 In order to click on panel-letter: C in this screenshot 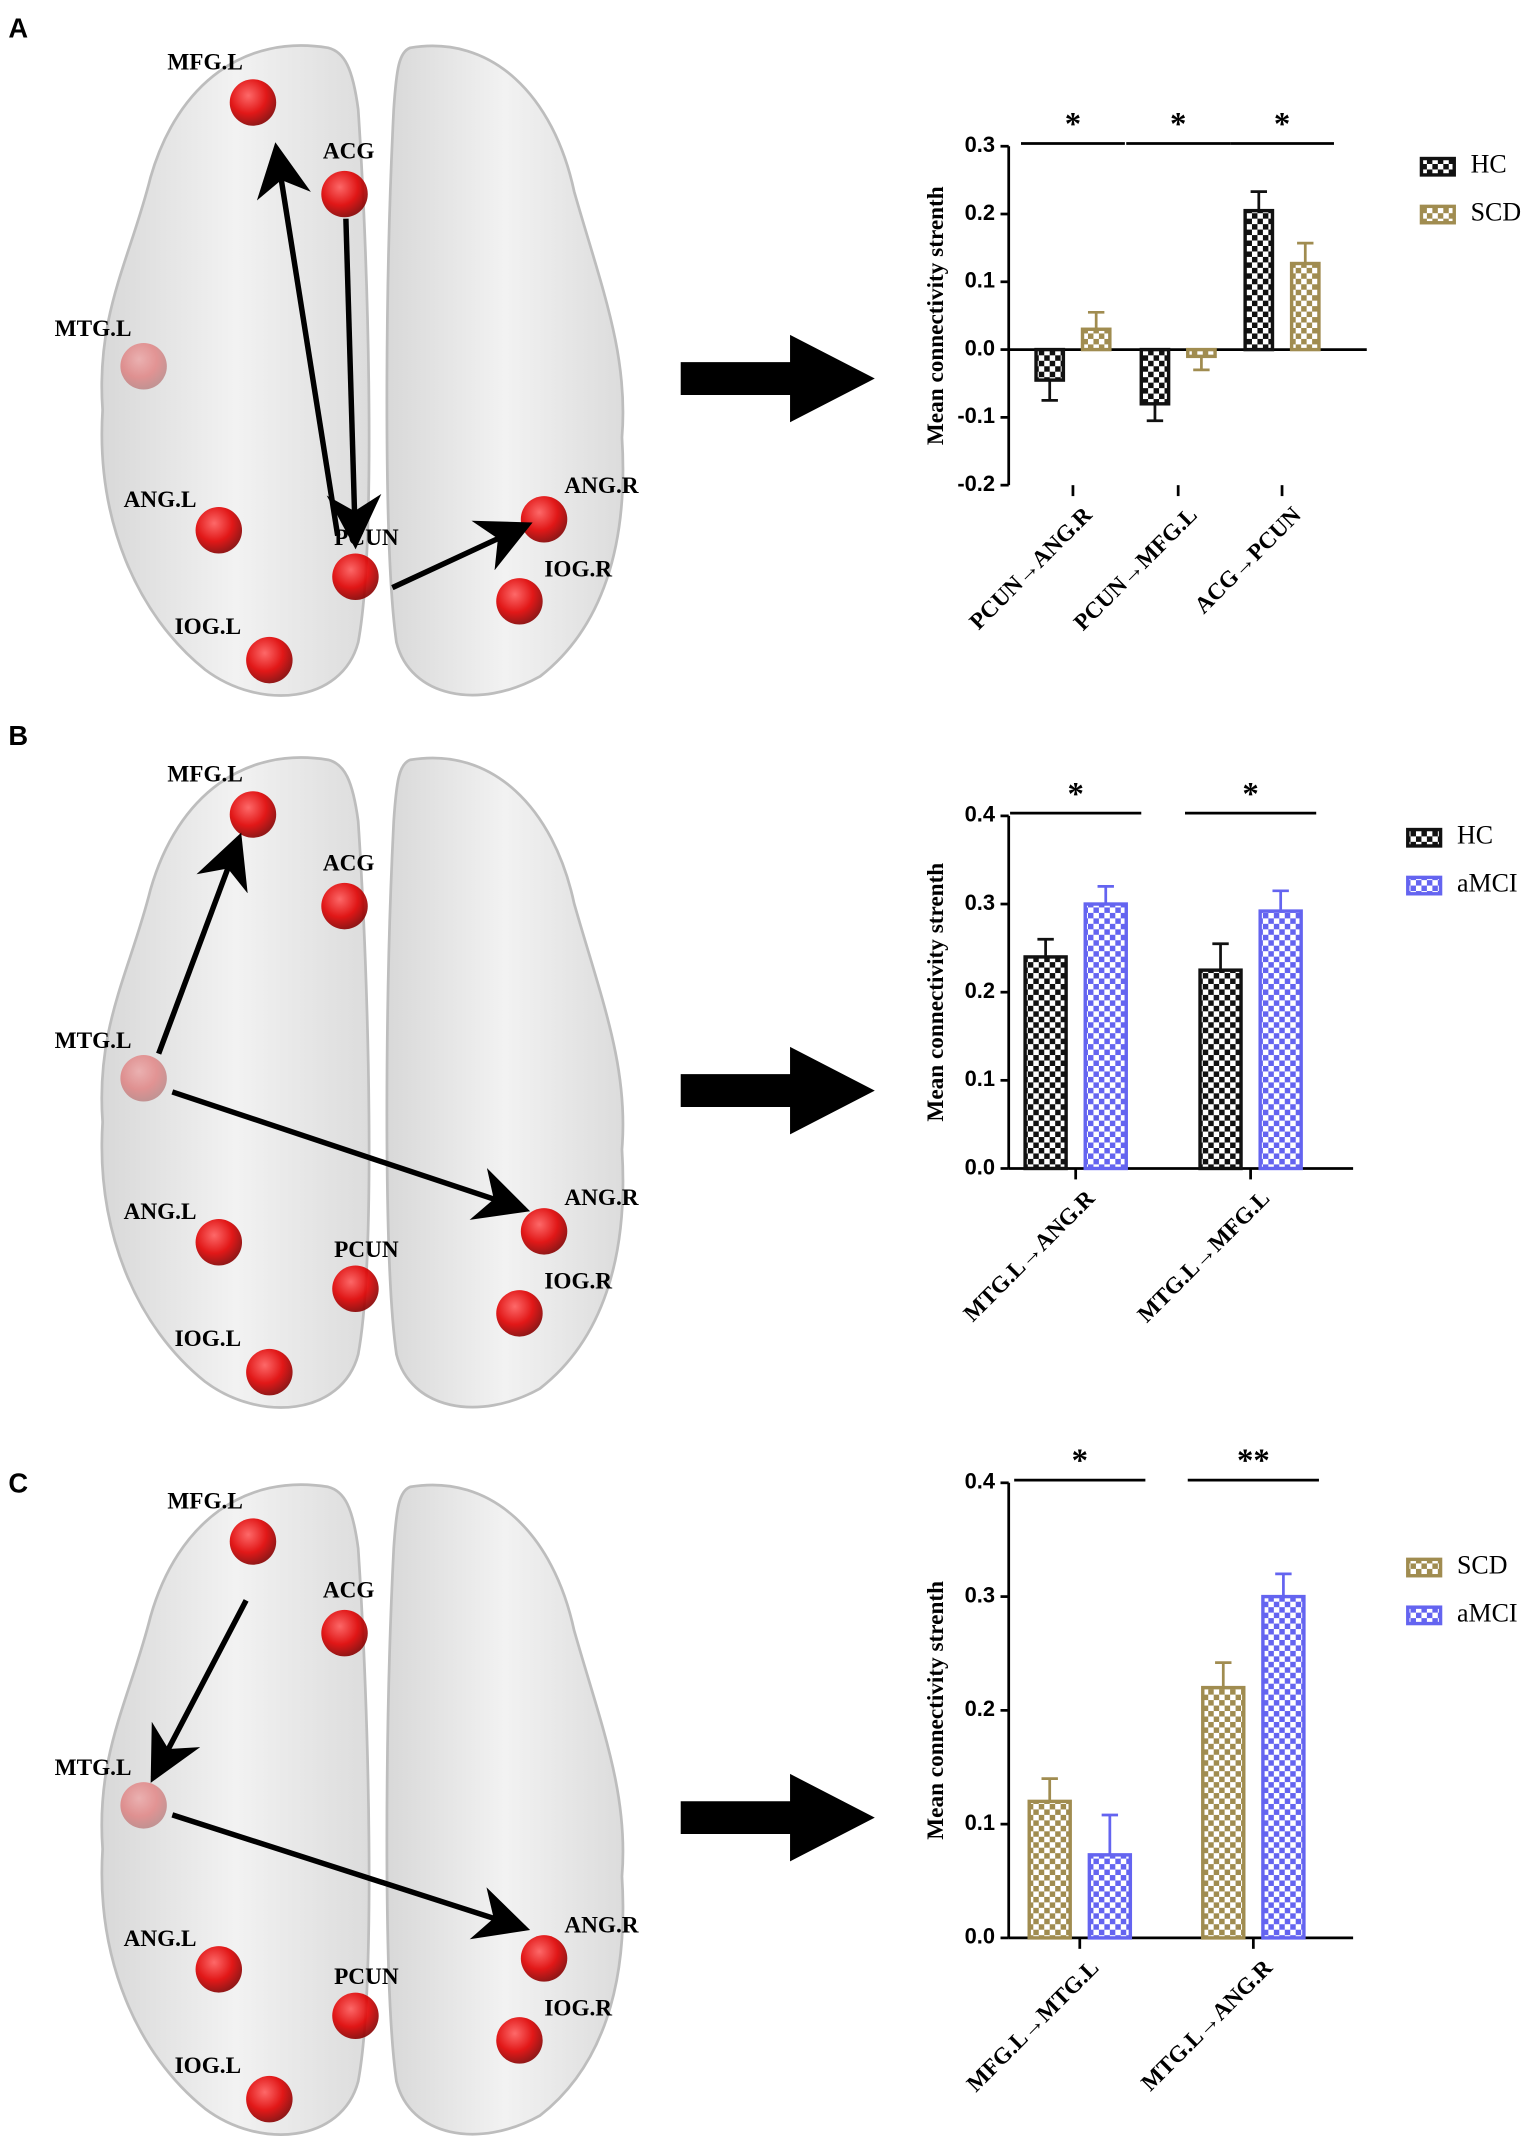, I will do `click(18, 1483)`.